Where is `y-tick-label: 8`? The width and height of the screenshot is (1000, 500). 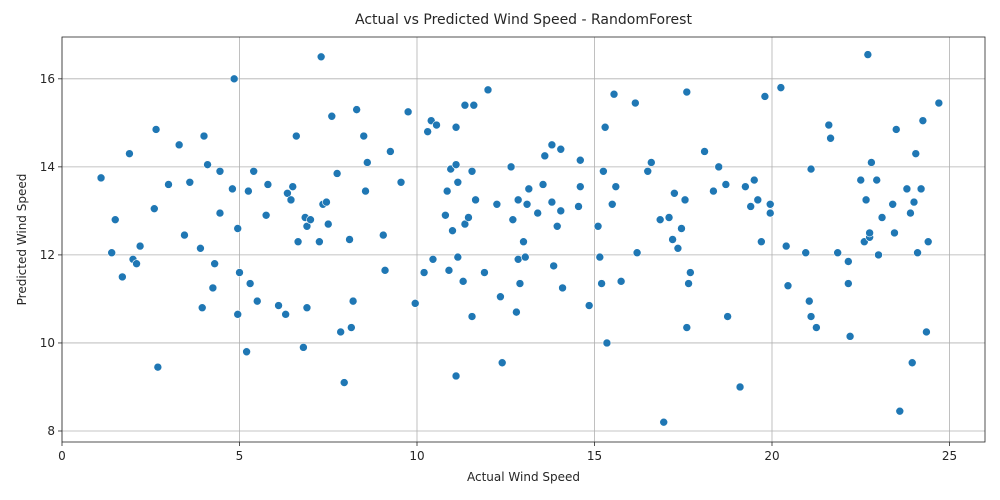 y-tick-label: 8 is located at coordinates (51, 431).